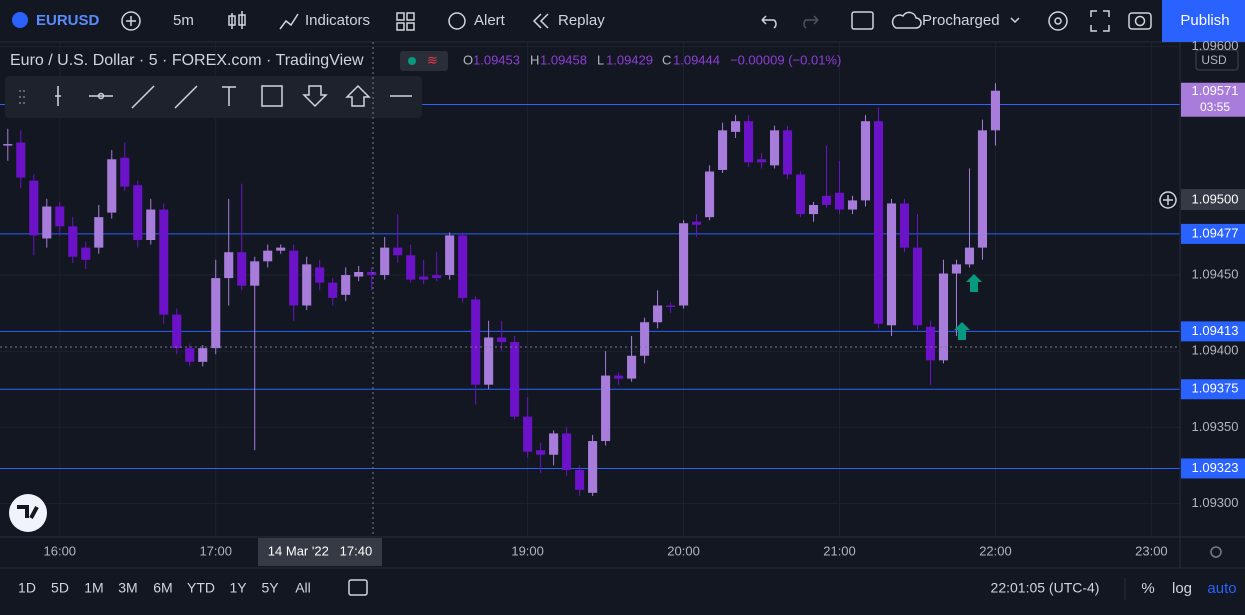 The height and width of the screenshot is (615, 1245). I want to click on range-button: 1Y, so click(238, 588).